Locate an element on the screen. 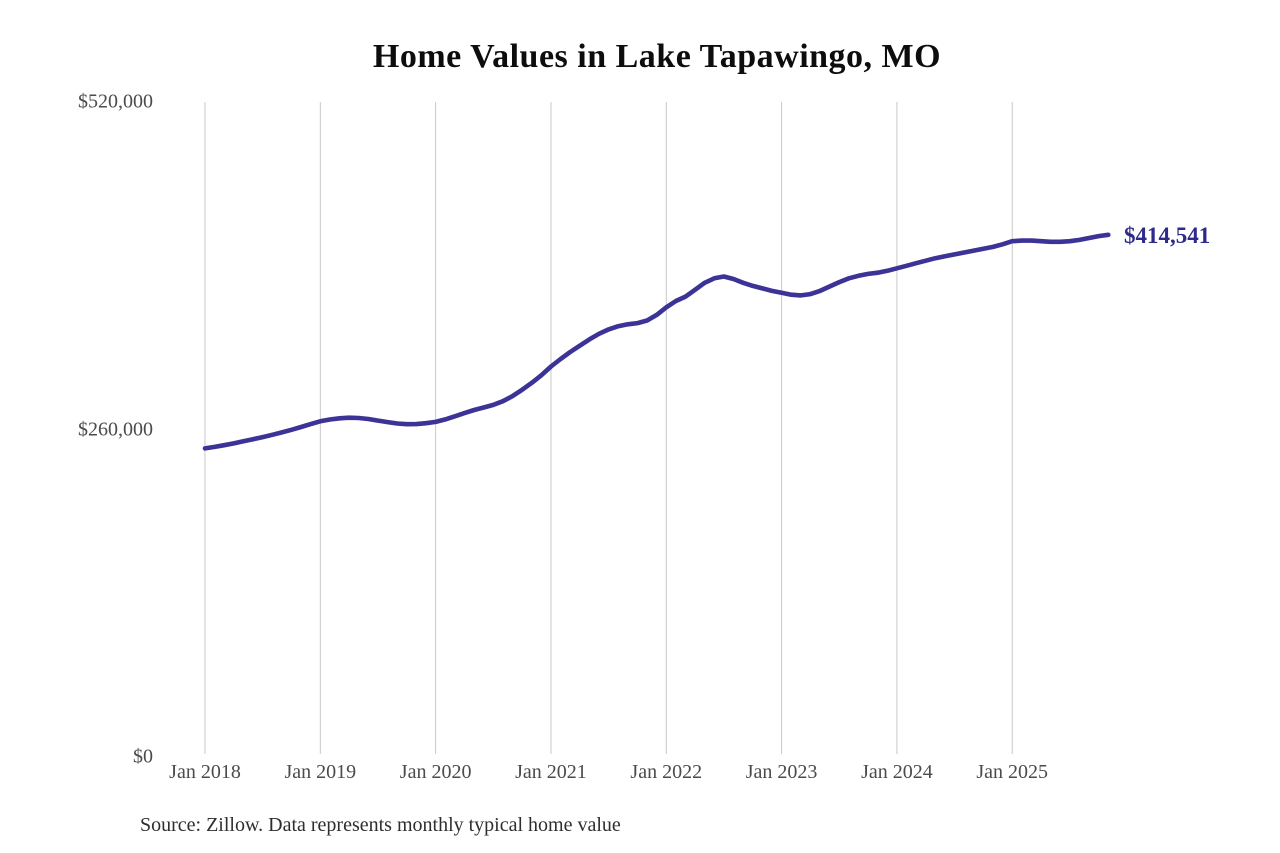 The height and width of the screenshot is (853, 1280). x-tick-label: Jan 2022 is located at coordinates (666, 772).